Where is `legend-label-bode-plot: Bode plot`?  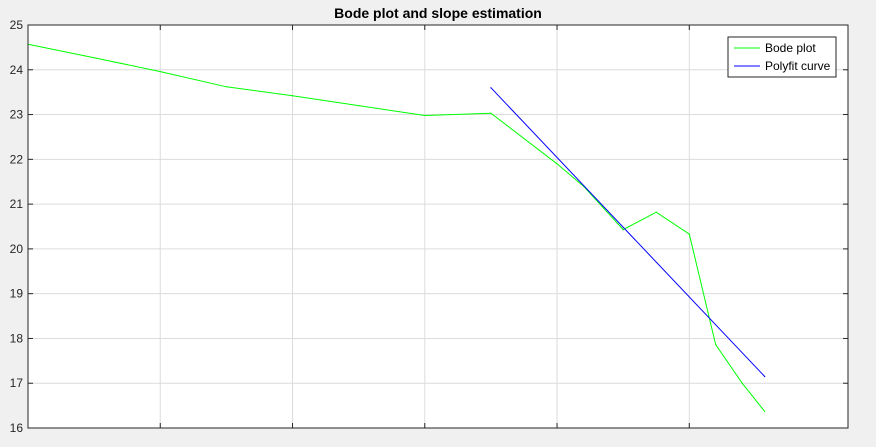
legend-label-bode-plot: Bode plot is located at coordinates (790, 48).